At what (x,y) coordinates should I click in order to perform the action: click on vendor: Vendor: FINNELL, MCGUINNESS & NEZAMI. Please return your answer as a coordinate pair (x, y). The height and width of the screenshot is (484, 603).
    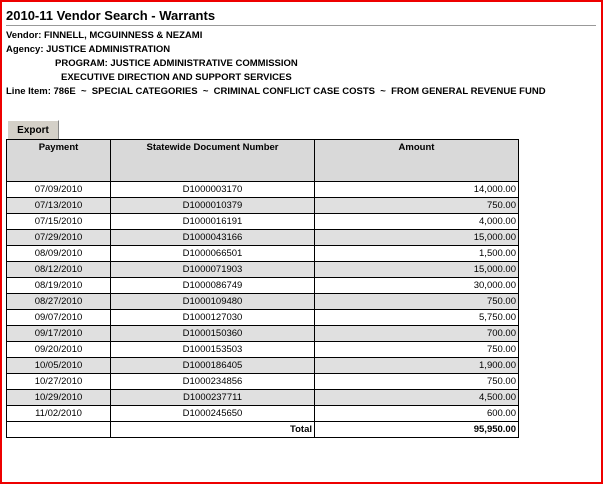
    Looking at the image, I should click on (104, 35).